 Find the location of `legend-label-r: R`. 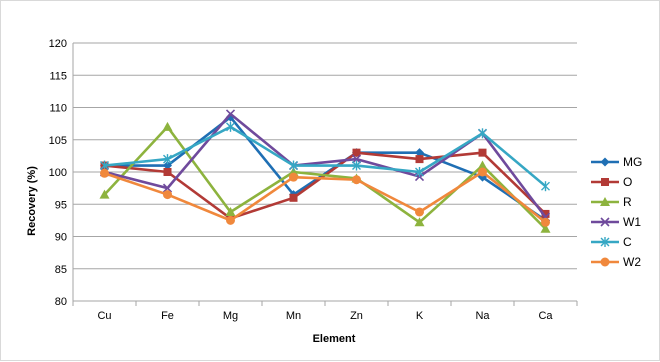

legend-label-r: R is located at coordinates (627, 202).